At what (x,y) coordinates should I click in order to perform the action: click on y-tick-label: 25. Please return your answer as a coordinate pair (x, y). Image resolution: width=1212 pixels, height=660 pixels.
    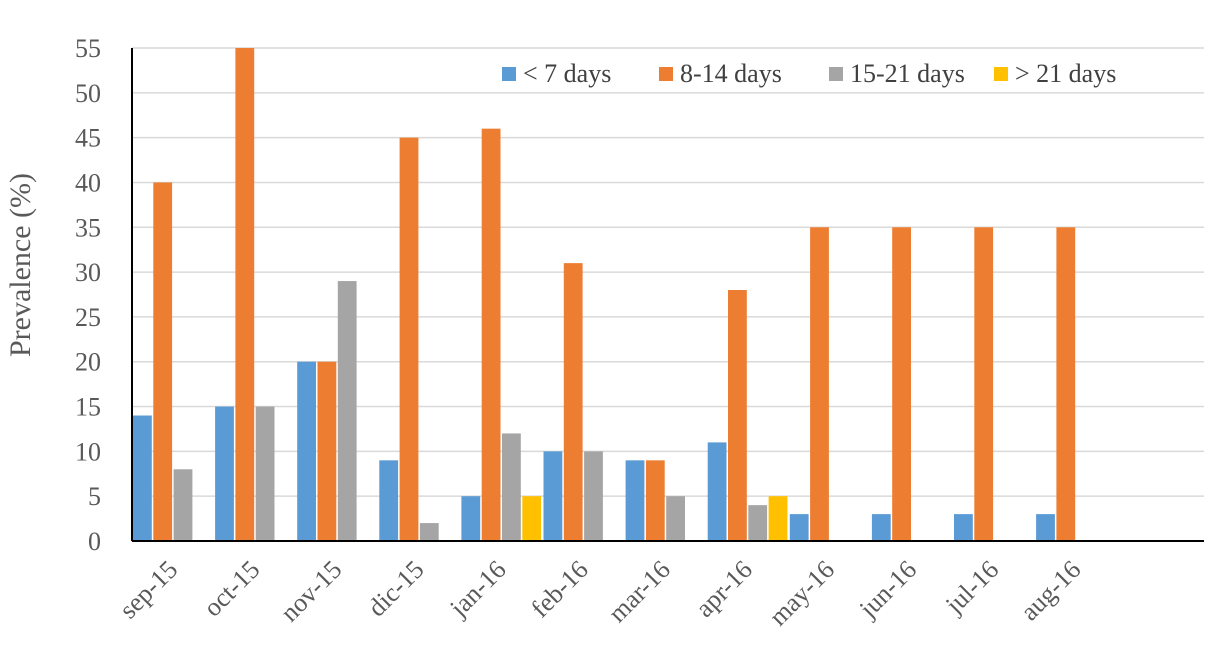
    Looking at the image, I should click on (88, 317).